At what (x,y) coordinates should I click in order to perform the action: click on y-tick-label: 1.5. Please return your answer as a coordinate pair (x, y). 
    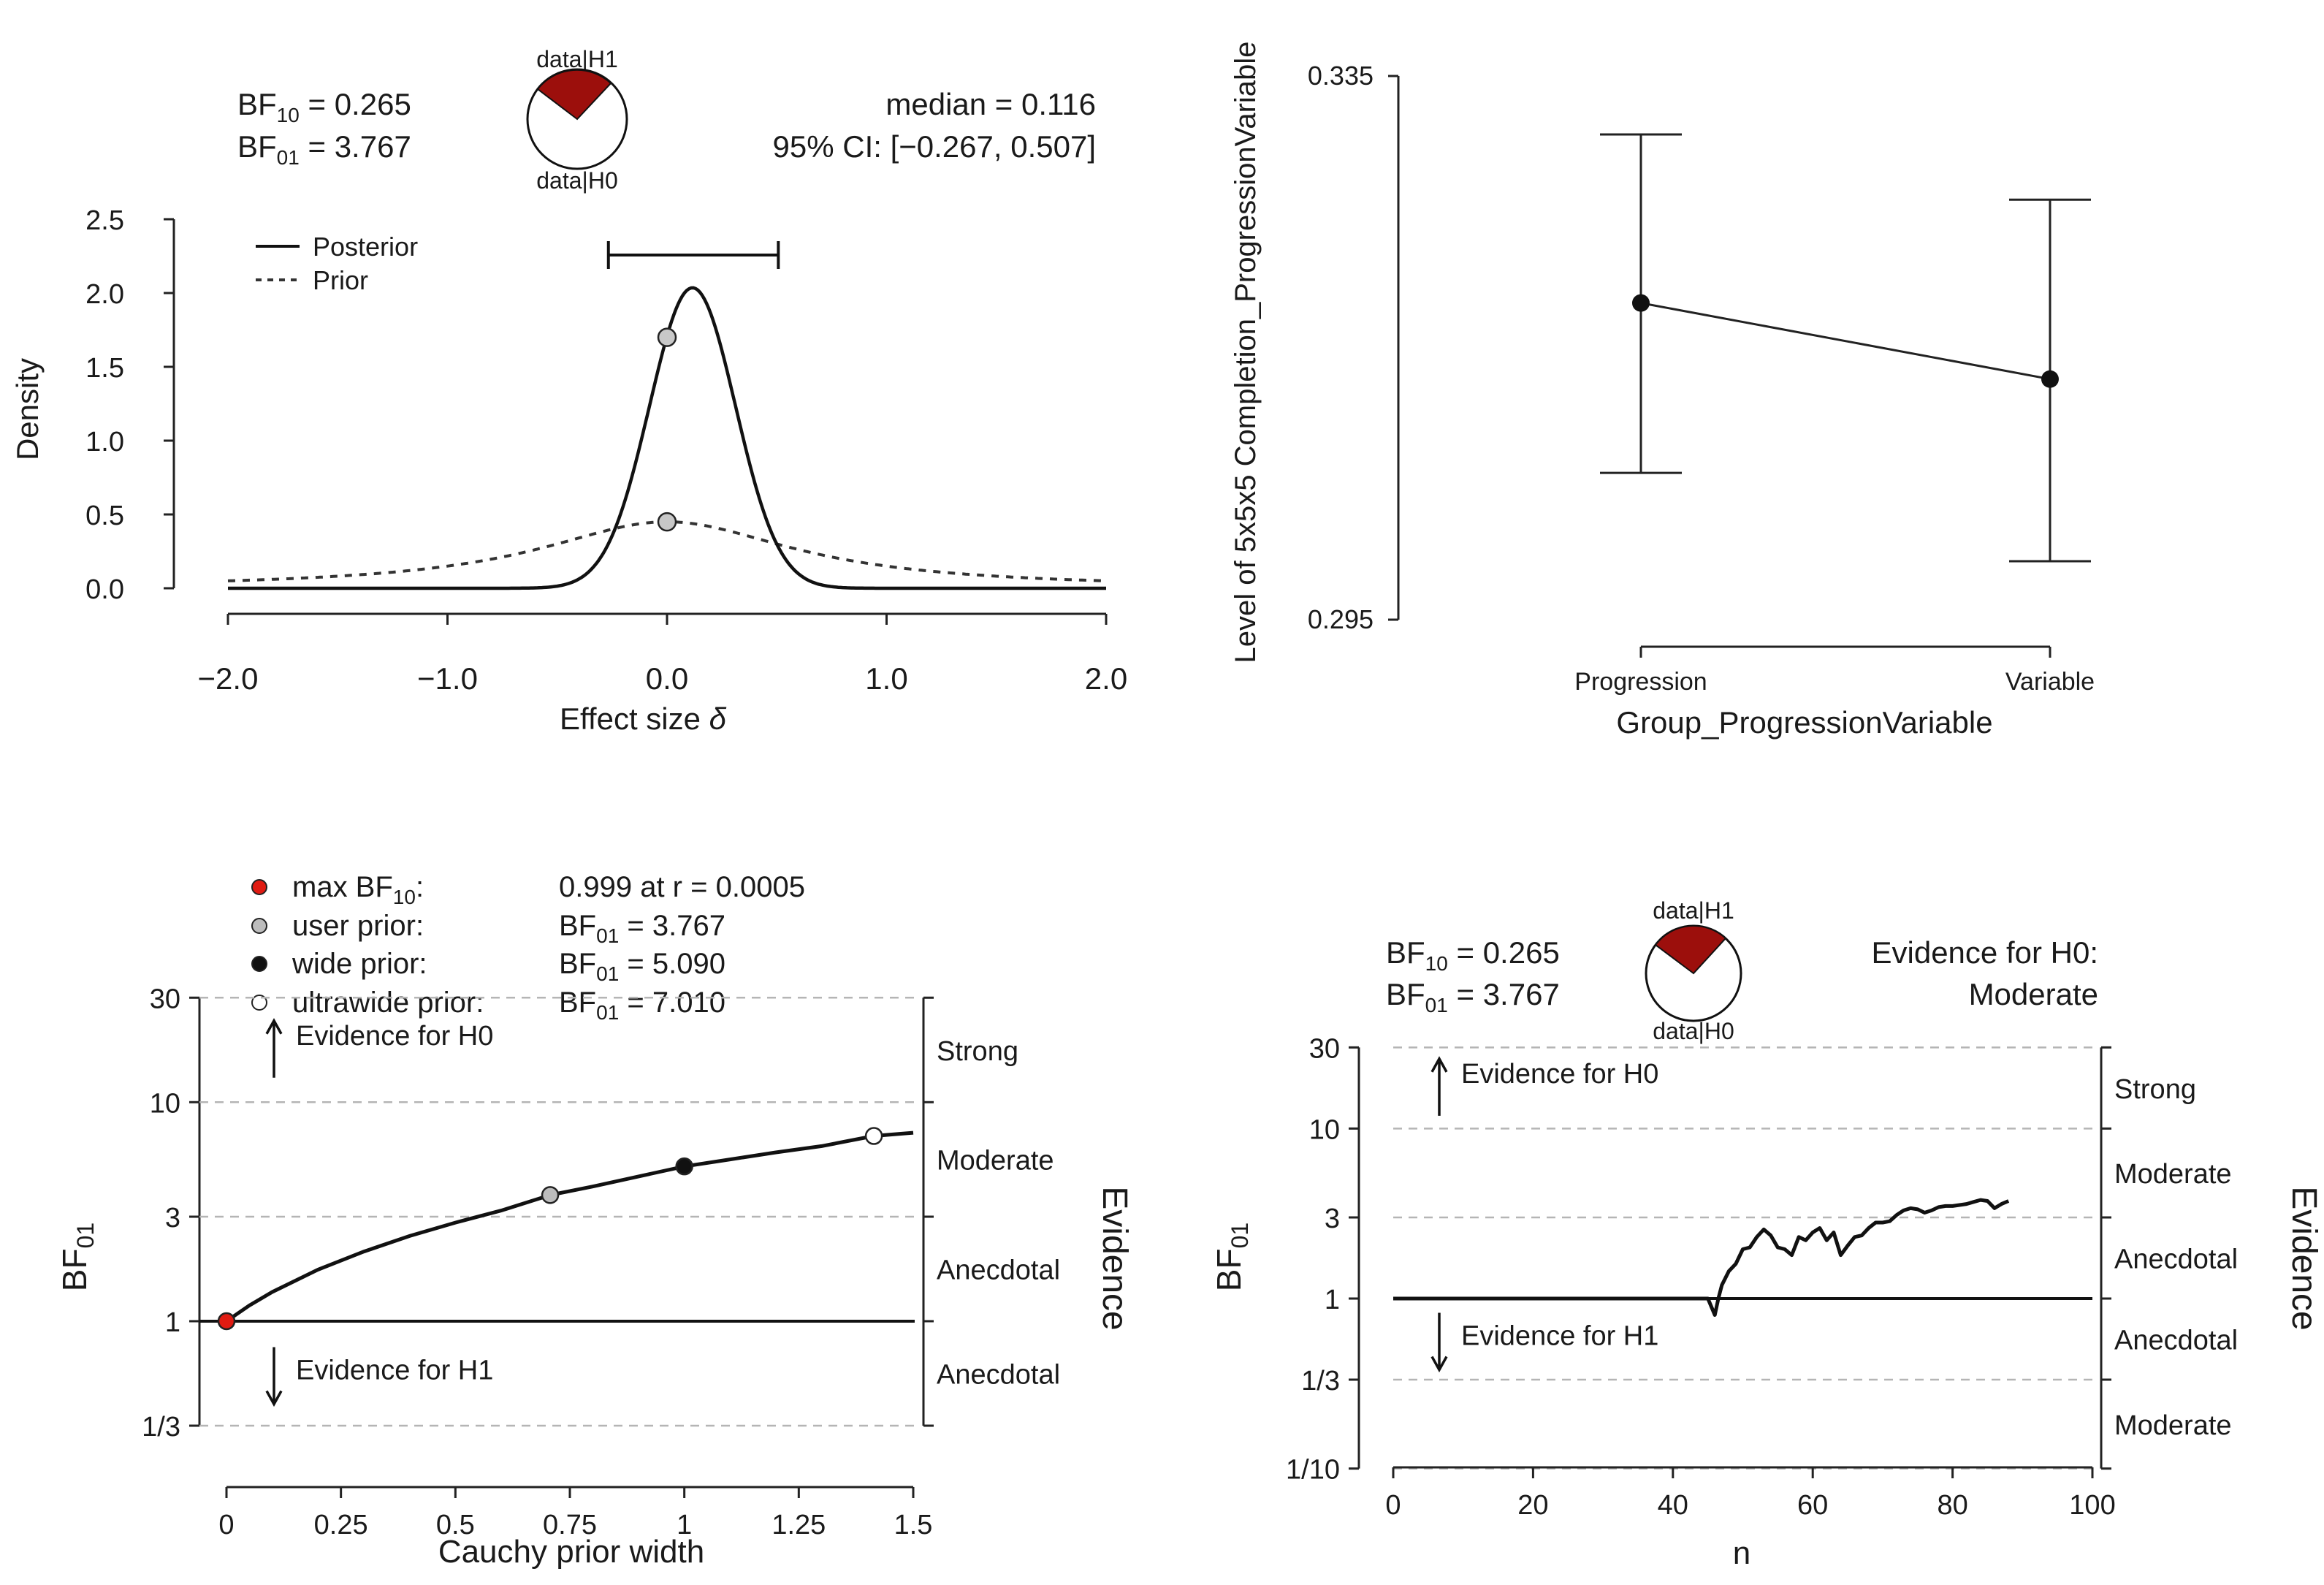
    Looking at the image, I should click on (104, 368).